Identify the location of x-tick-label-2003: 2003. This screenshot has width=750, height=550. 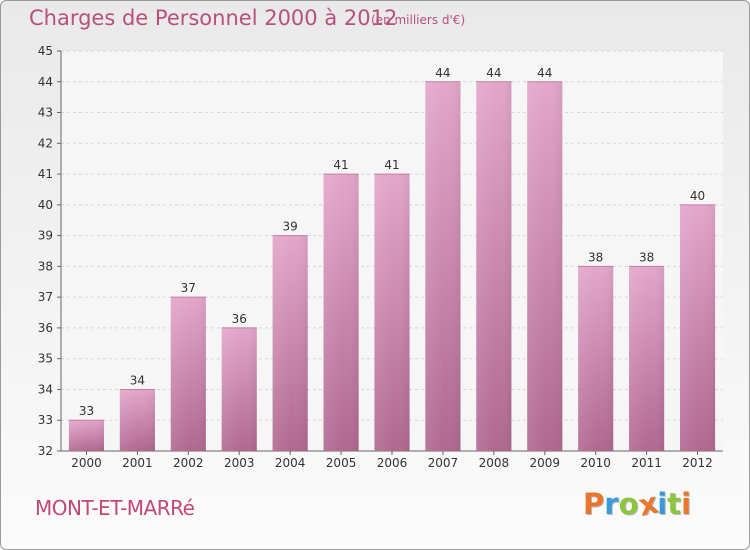
(239, 463).